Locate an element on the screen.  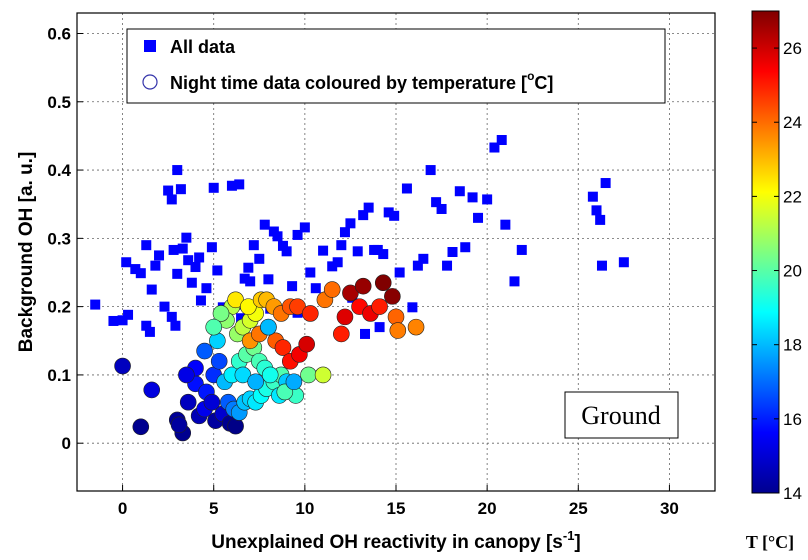
y-tick-label: 0.6 is located at coordinates (59, 33).